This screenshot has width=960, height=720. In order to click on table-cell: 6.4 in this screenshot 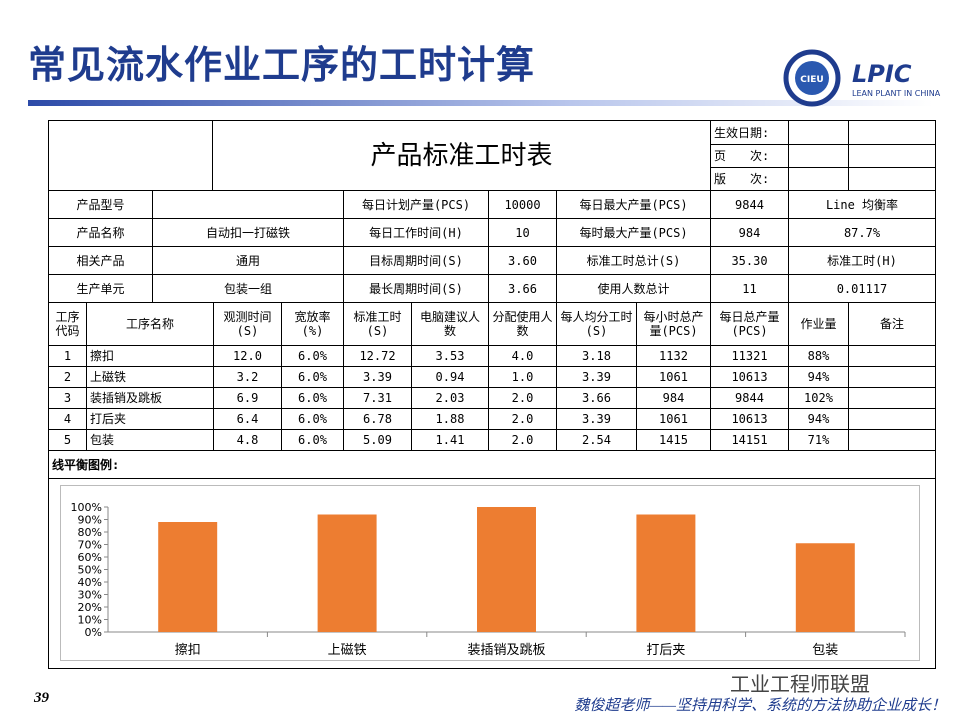, I will do `click(247, 419)`.